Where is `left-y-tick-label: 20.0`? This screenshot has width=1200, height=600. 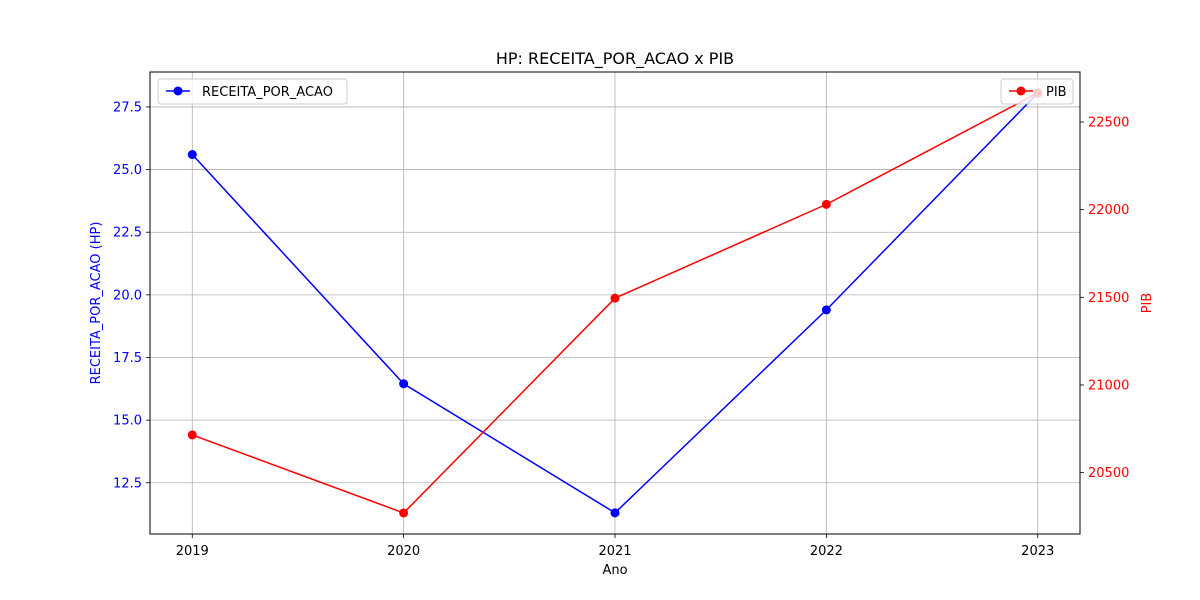
left-y-tick-label: 20.0 is located at coordinates (127, 295).